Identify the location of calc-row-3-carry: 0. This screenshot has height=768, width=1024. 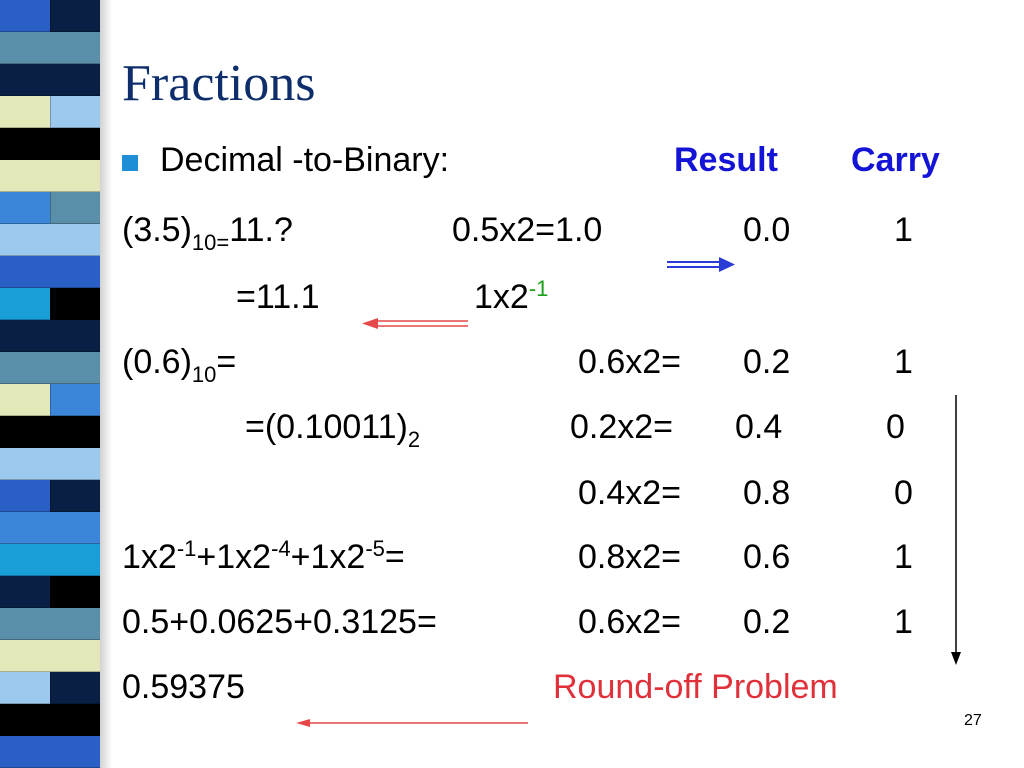
(903, 493).